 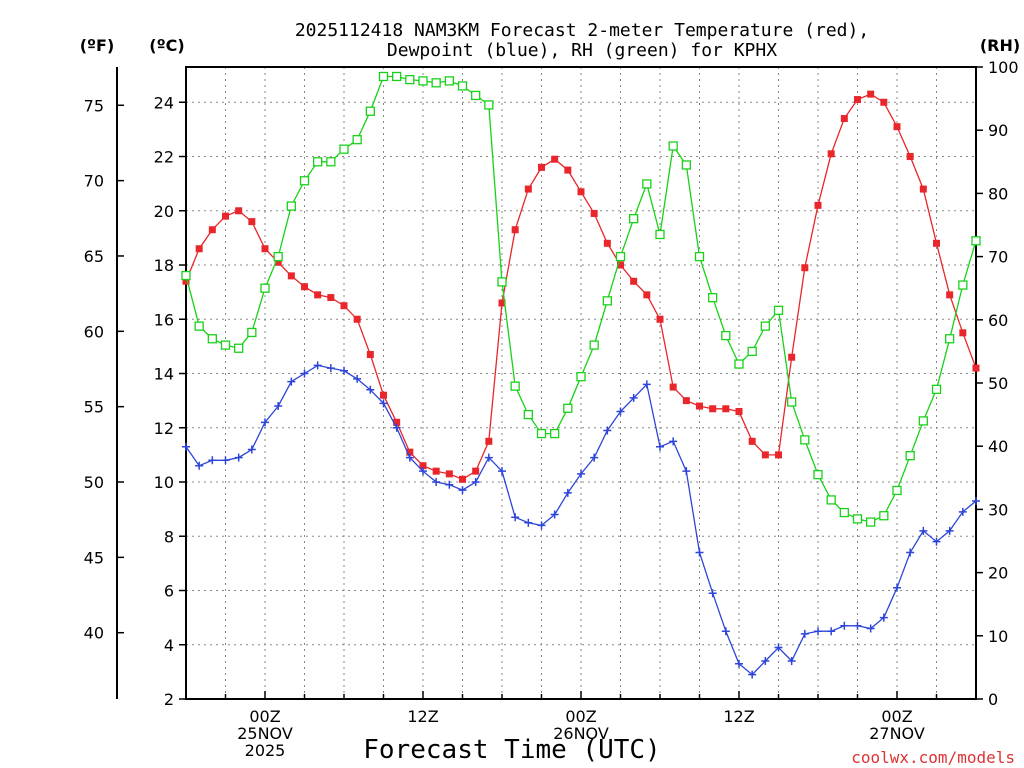 What do you see at coordinates (97, 45) in the screenshot?
I see `fahrenheit-unit-label: (ºF)` at bounding box center [97, 45].